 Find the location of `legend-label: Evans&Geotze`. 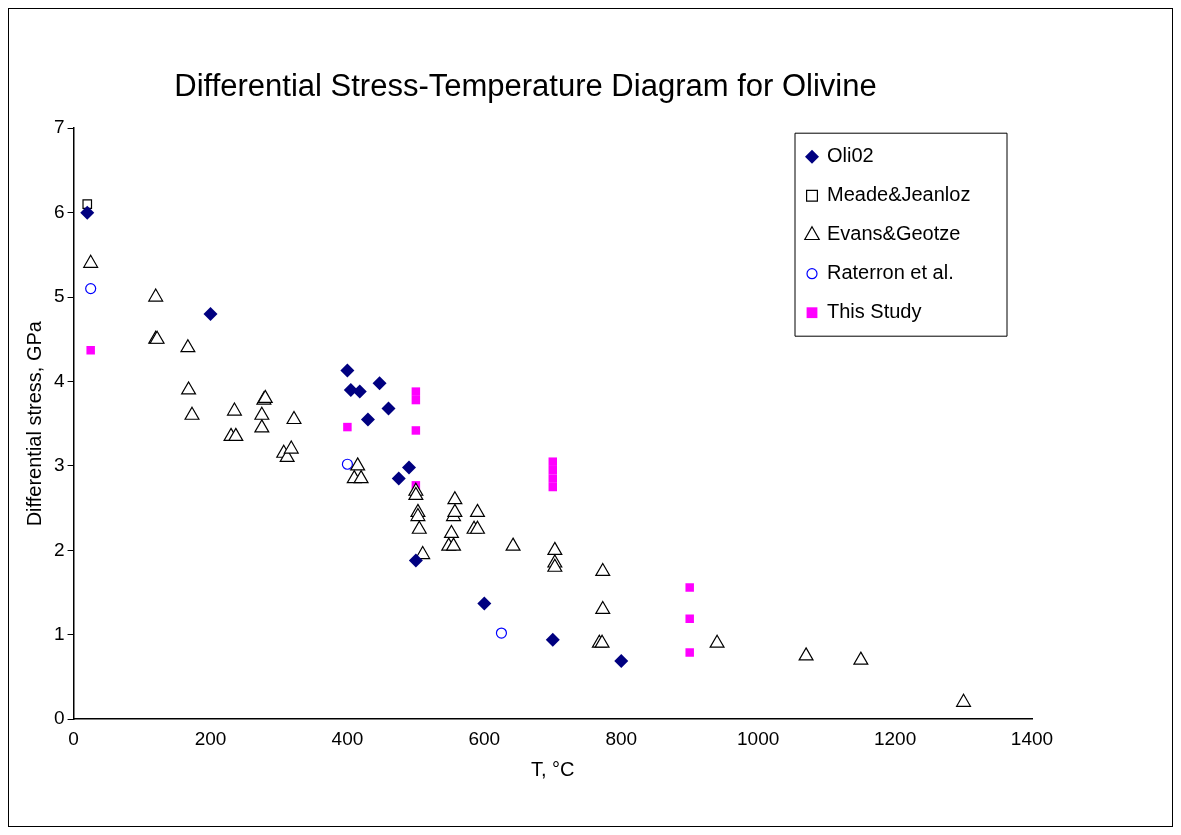

legend-label: Evans&Geotze is located at coordinates (894, 233).